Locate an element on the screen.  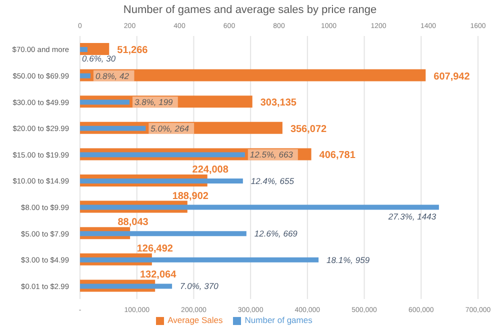
data-label: 406,781 is located at coordinates (337, 156).